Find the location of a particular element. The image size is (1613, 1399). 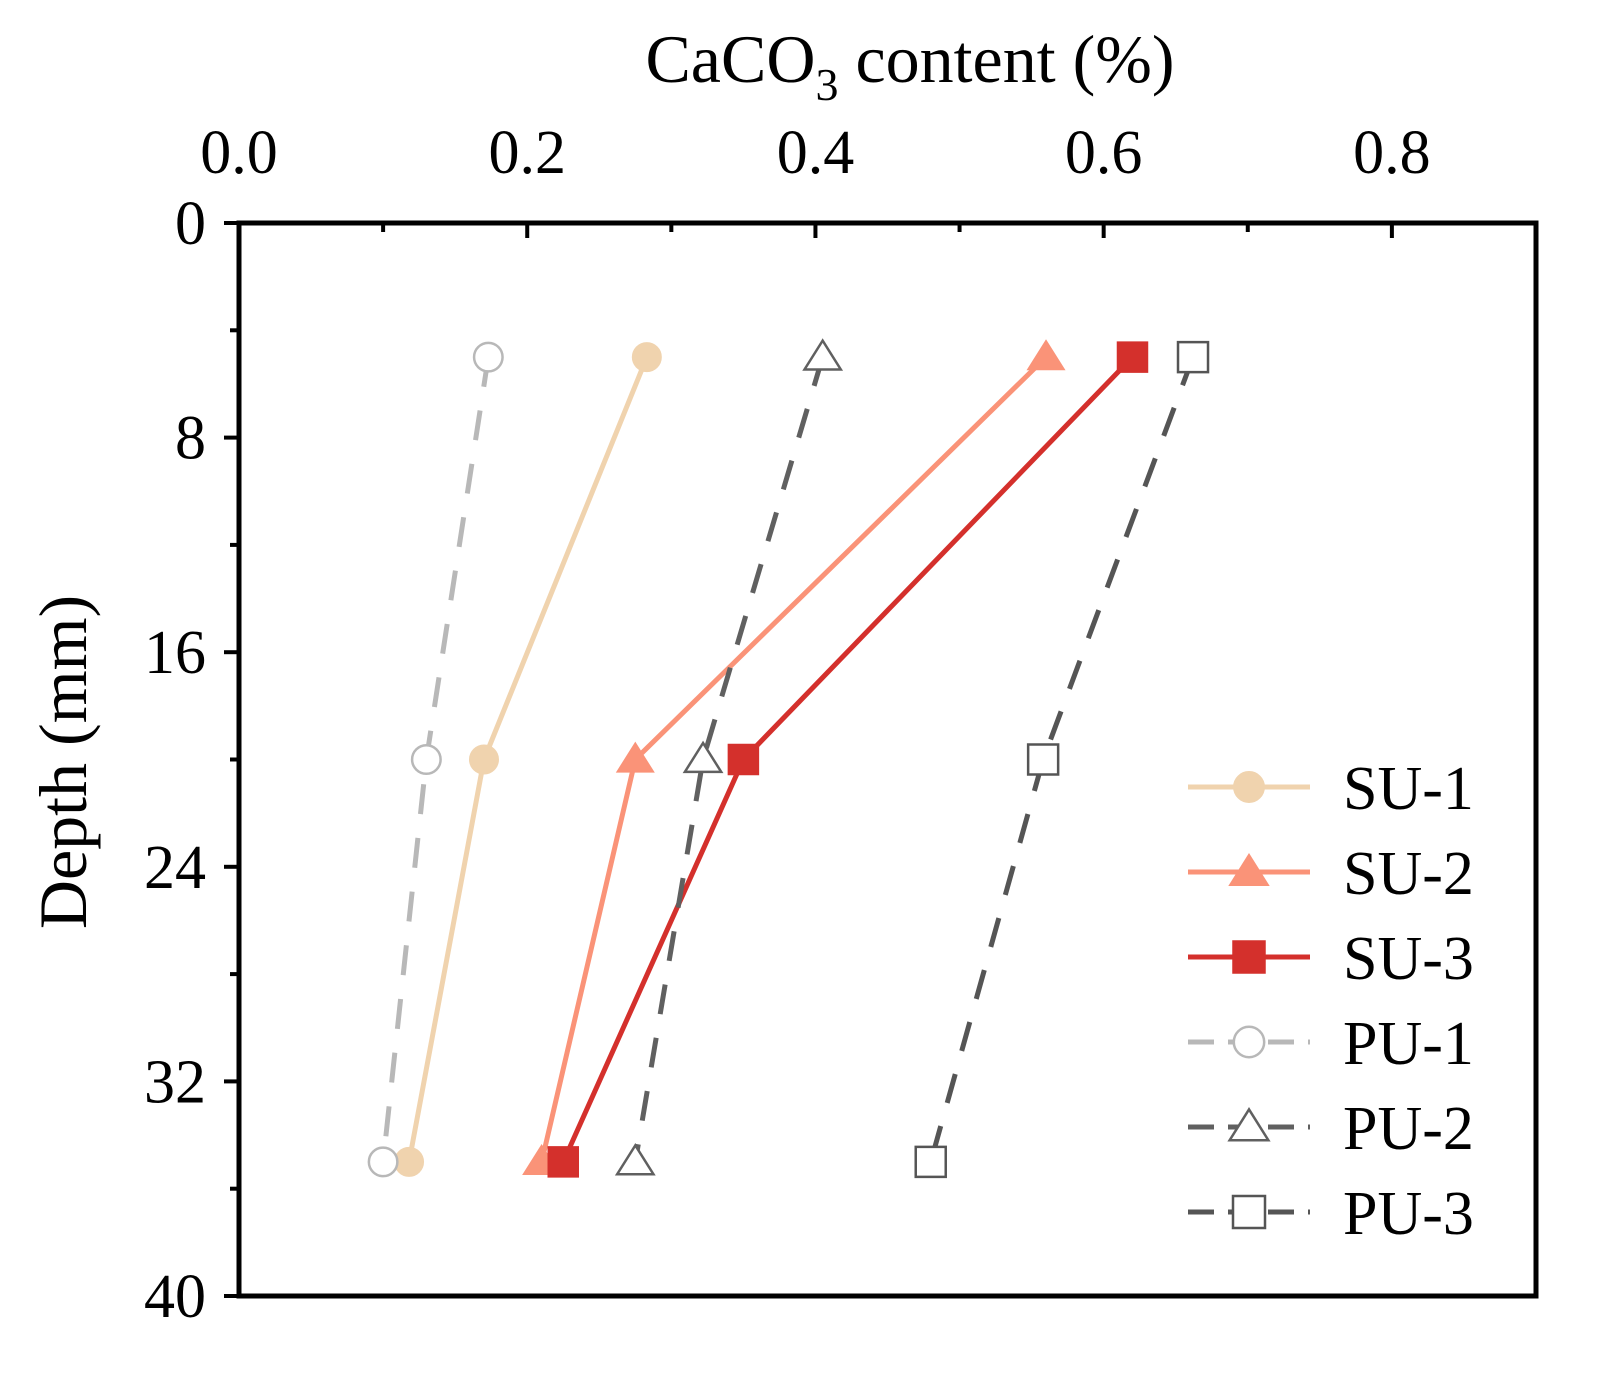

x-tick-label: 0.0 is located at coordinates (239, 153).